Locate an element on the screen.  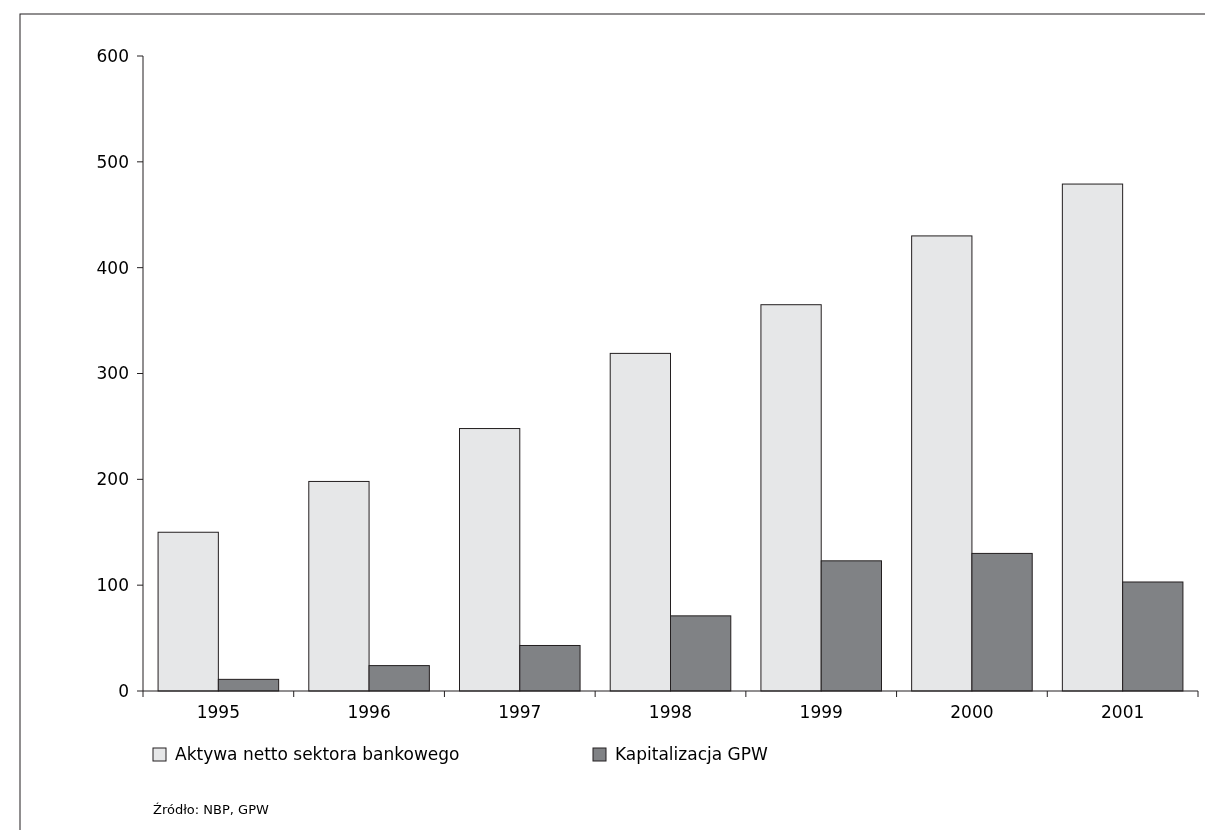
x-tick-label: 2000 is located at coordinates (972, 712).